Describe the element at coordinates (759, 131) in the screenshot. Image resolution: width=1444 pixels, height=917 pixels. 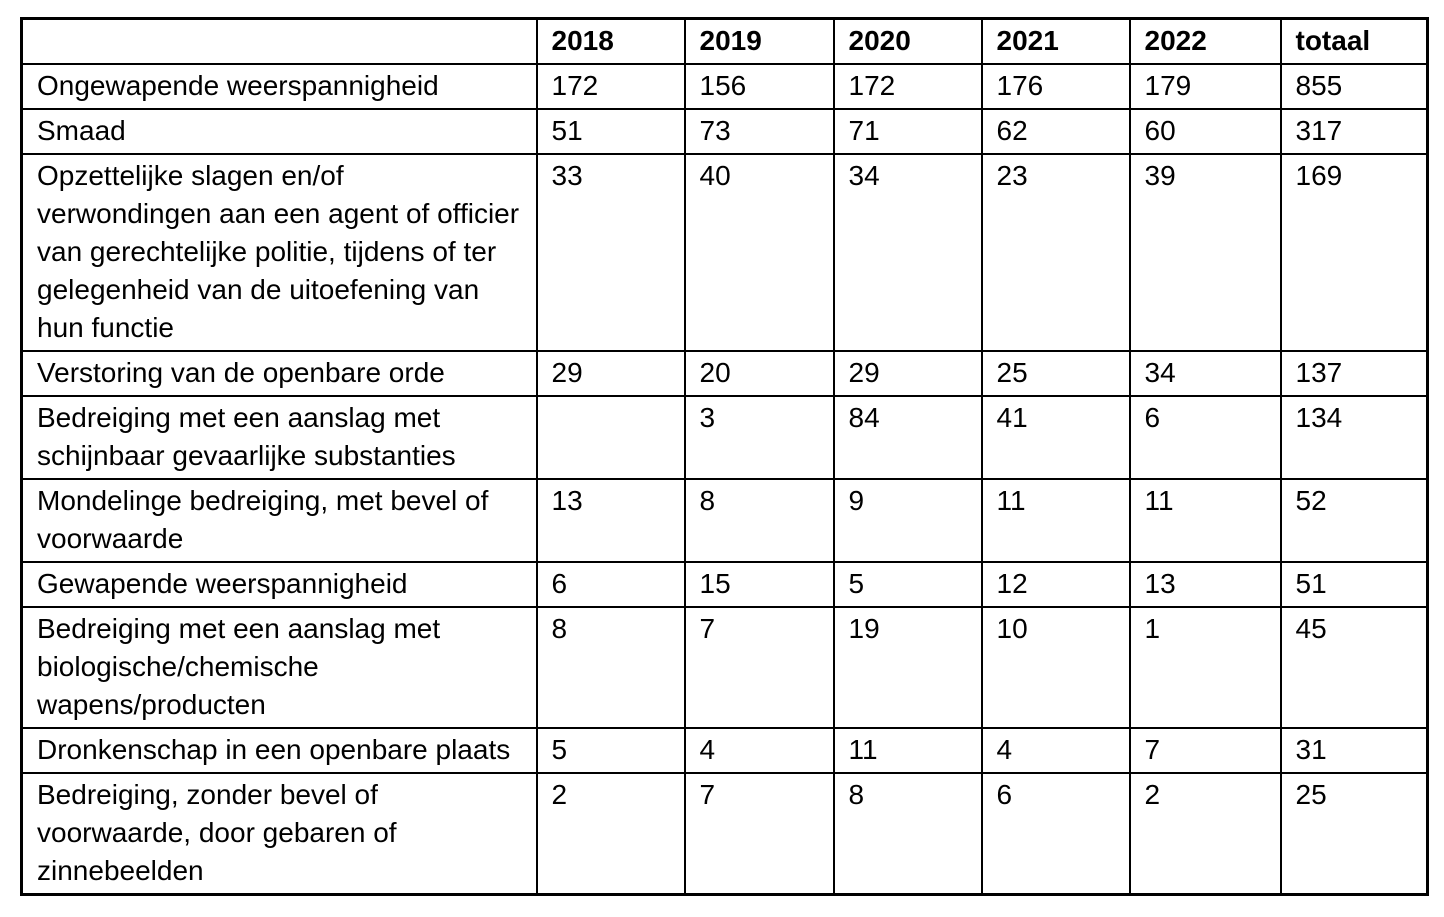
I see `value-cell: 73` at that location.